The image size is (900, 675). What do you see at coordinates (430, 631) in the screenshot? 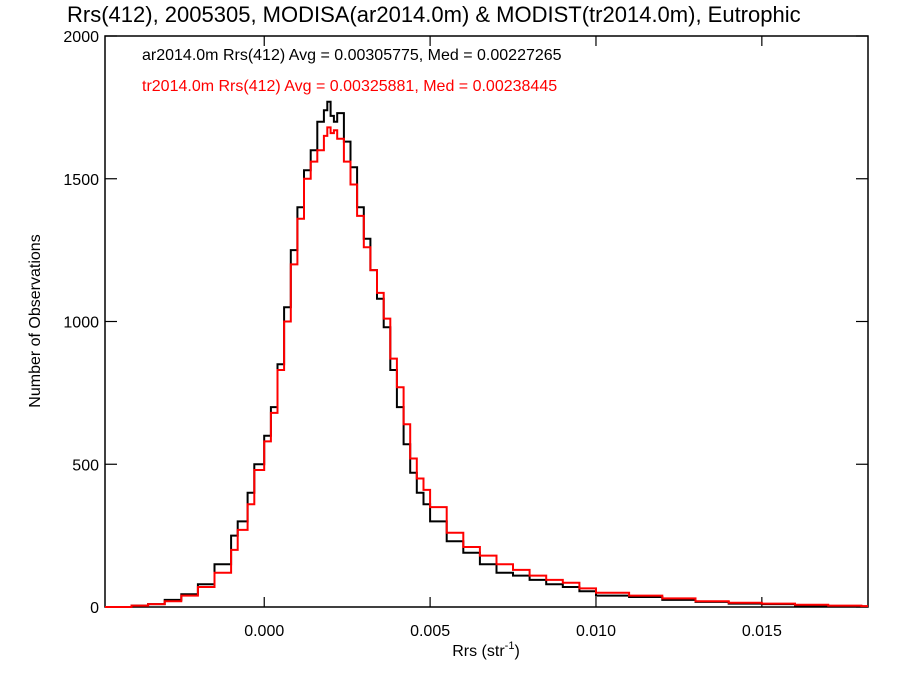
I see `x-tick-label: 0.005` at bounding box center [430, 631].